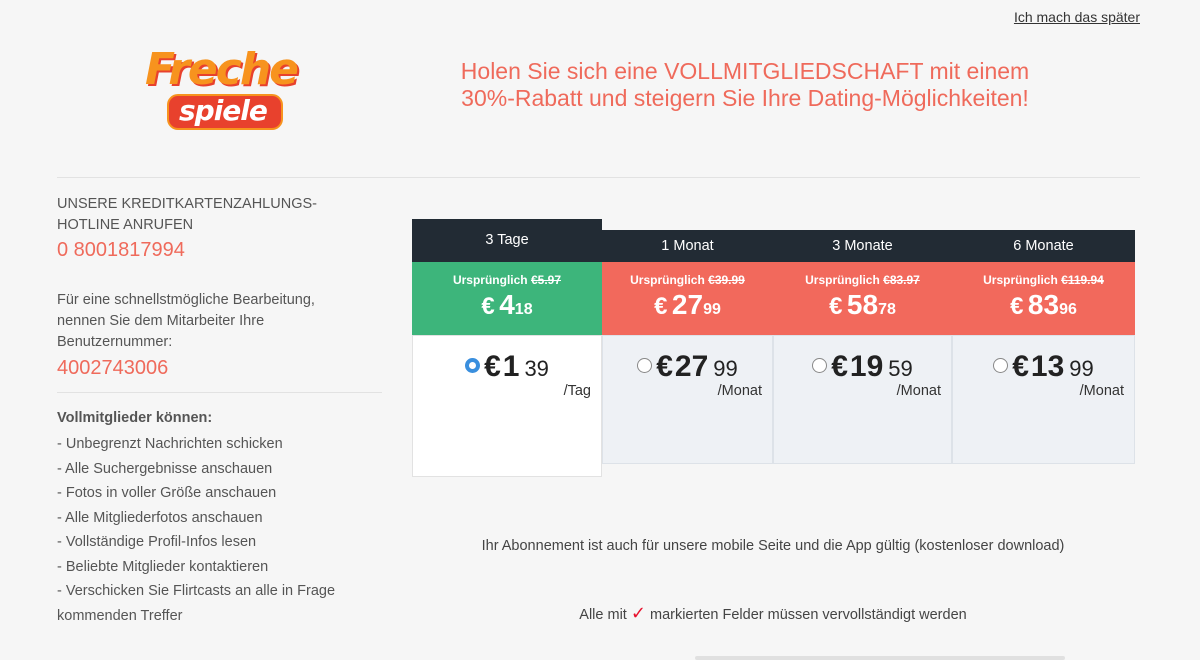 Image resolution: width=1200 pixels, height=660 pixels. Describe the element at coordinates (1043, 304) in the screenshot. I see `total-major: 83` at that location.